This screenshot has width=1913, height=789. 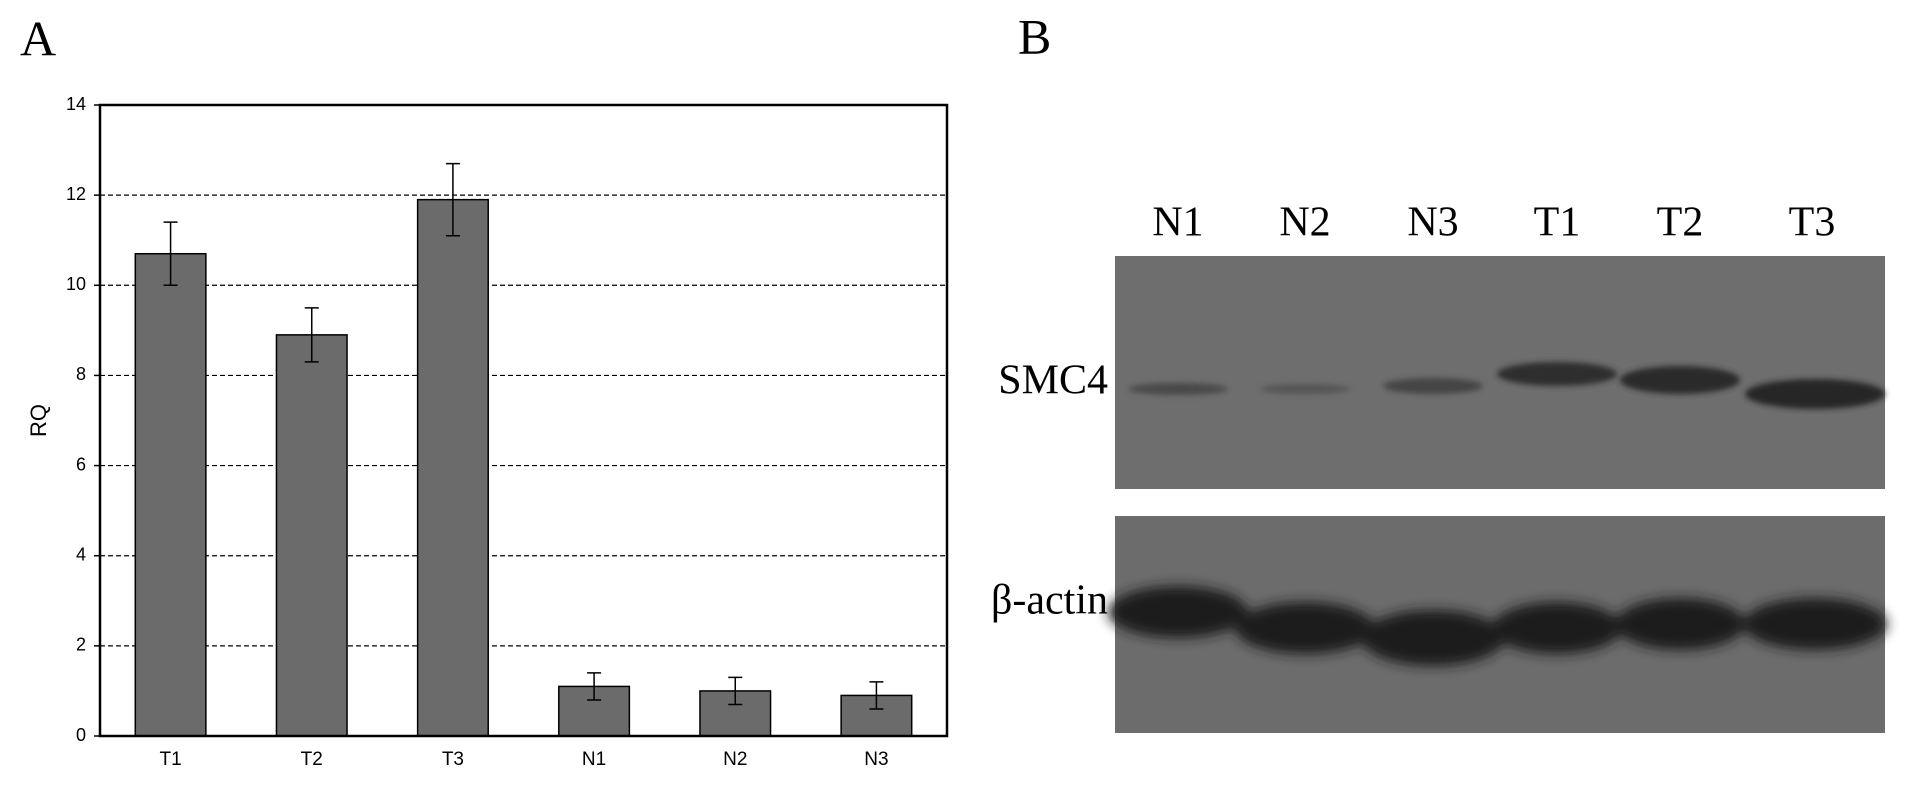 What do you see at coordinates (76, 104) in the screenshot?
I see `y-tick-label: 14` at bounding box center [76, 104].